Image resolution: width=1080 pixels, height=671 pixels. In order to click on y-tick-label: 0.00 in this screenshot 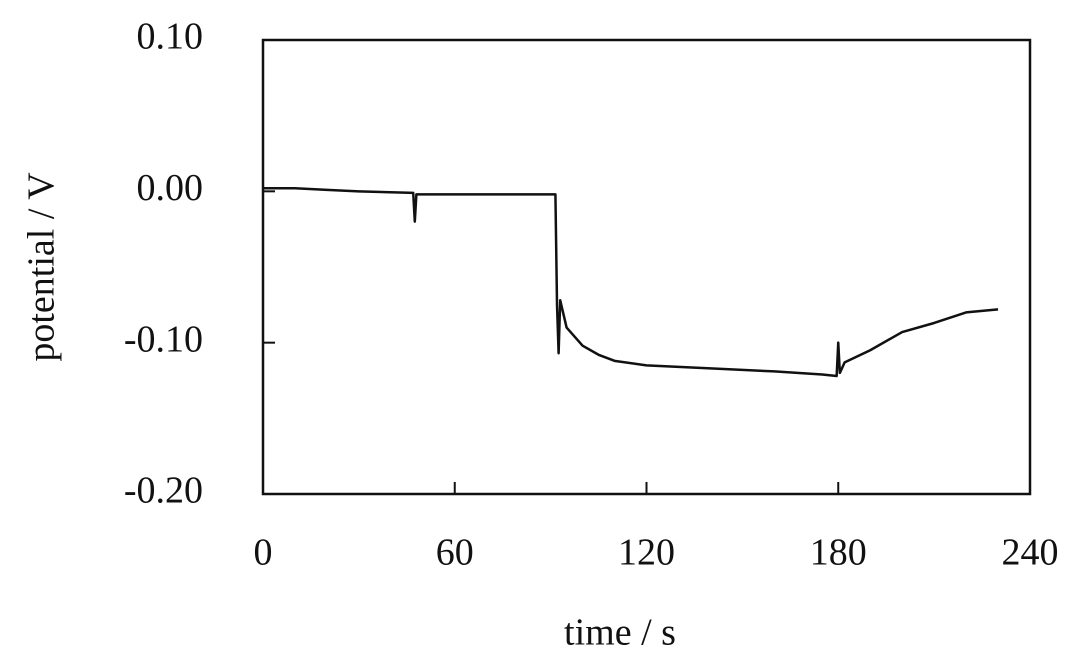, I will do `click(170, 188)`.